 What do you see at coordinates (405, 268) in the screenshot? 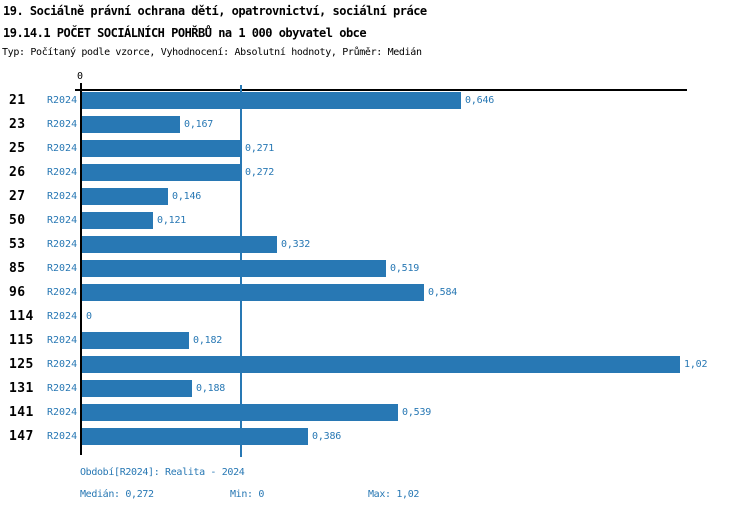
I see `bar-value-label: 0,519` at bounding box center [405, 268].